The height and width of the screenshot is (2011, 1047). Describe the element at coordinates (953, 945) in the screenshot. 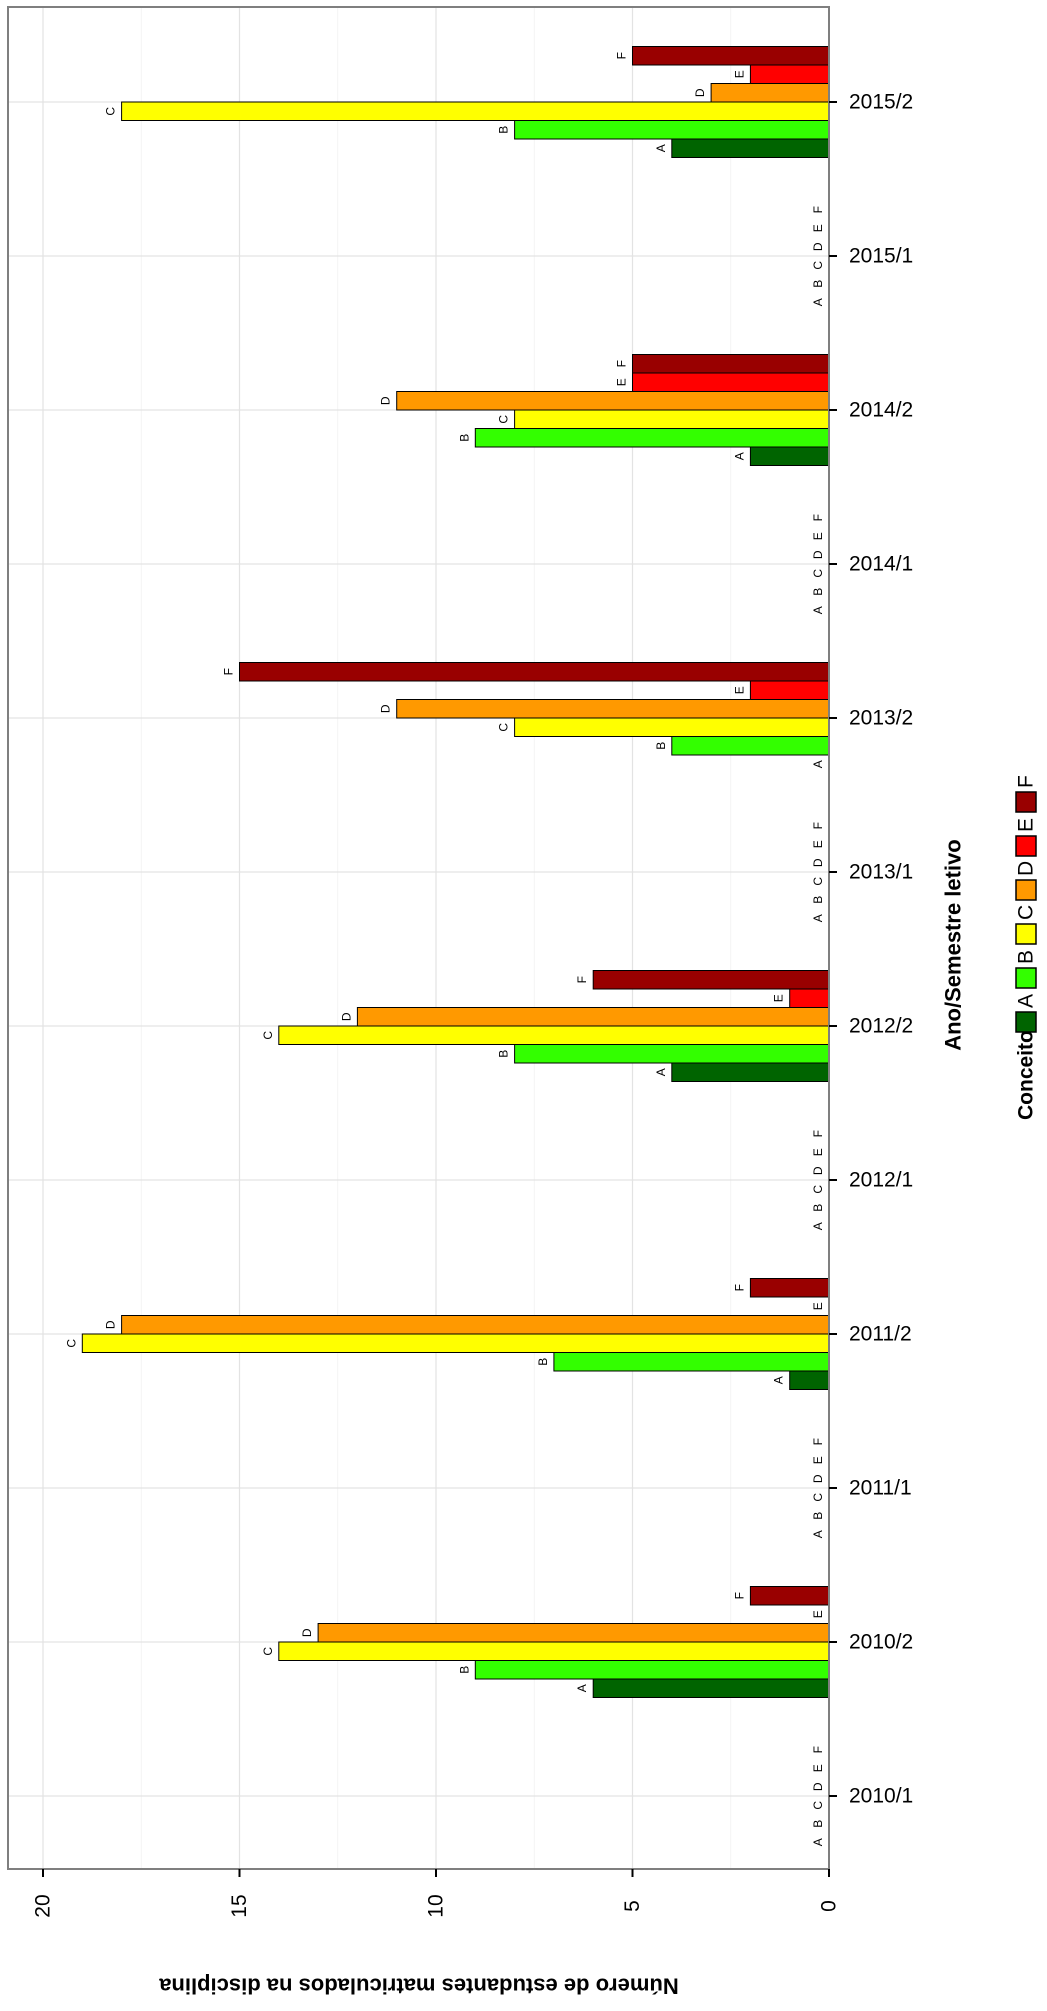

I see `category-axis-title: Ano/Semestre letivo` at that location.